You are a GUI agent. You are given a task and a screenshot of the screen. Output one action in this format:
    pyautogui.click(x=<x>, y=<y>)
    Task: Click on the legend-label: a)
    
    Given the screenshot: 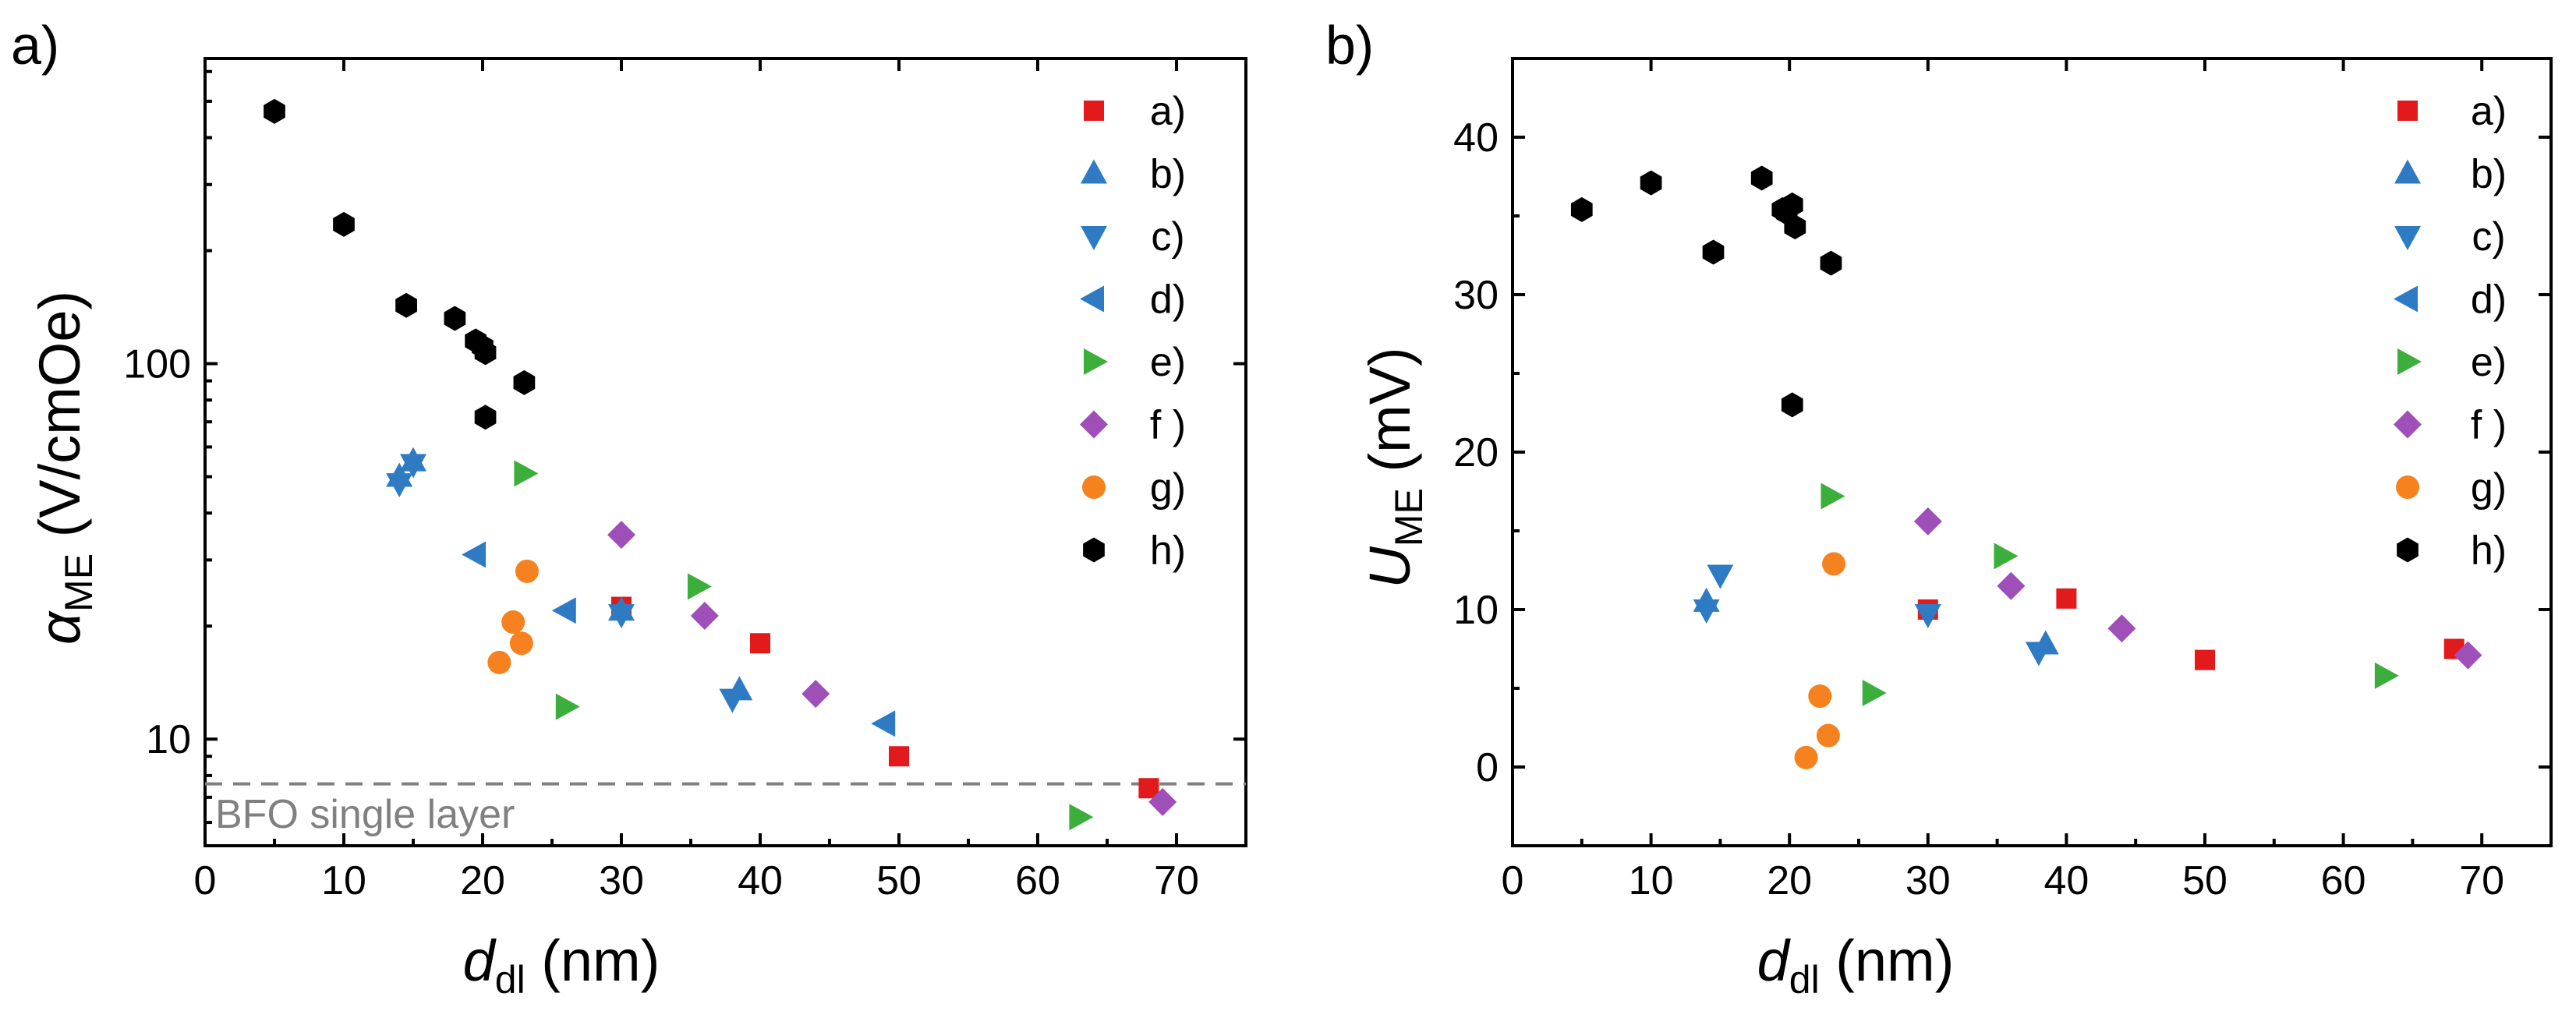 What is the action you would take?
    pyautogui.click(x=1168, y=112)
    